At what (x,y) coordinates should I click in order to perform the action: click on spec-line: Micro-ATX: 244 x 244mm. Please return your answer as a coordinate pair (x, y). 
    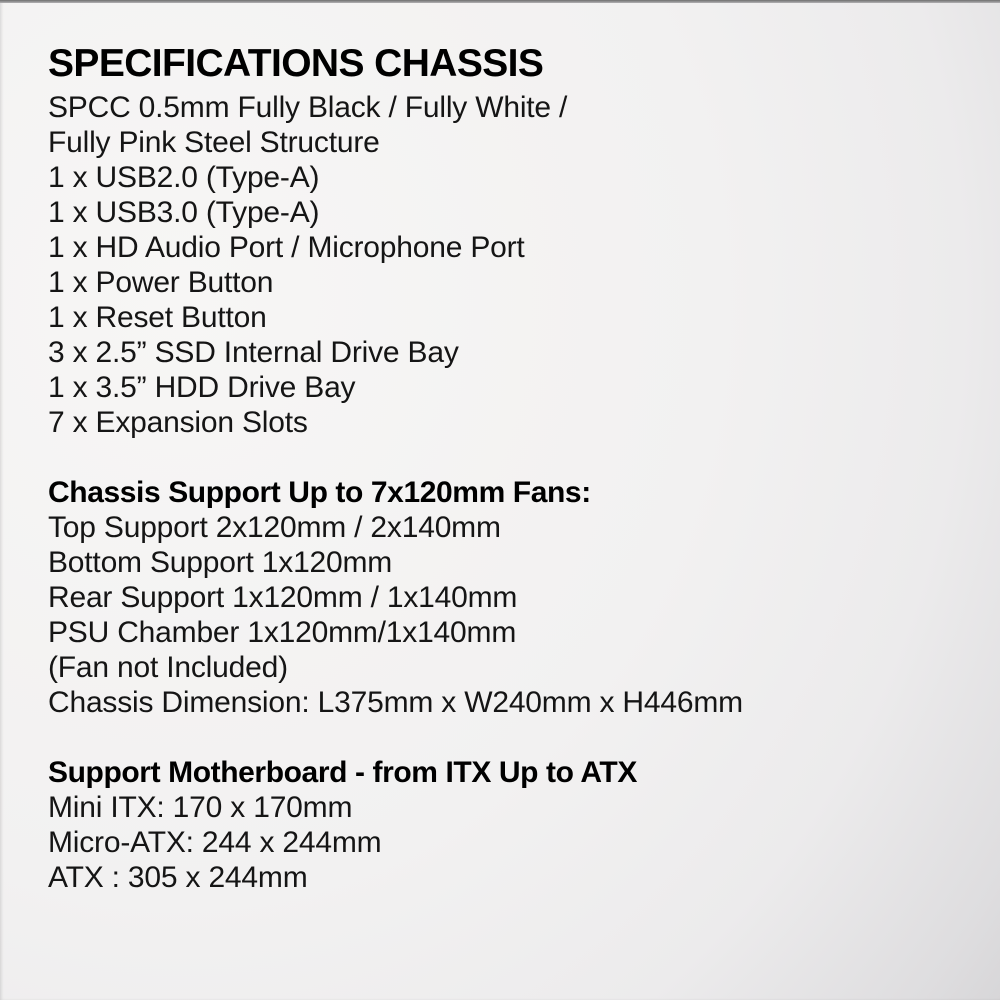
    Looking at the image, I should click on (215, 842).